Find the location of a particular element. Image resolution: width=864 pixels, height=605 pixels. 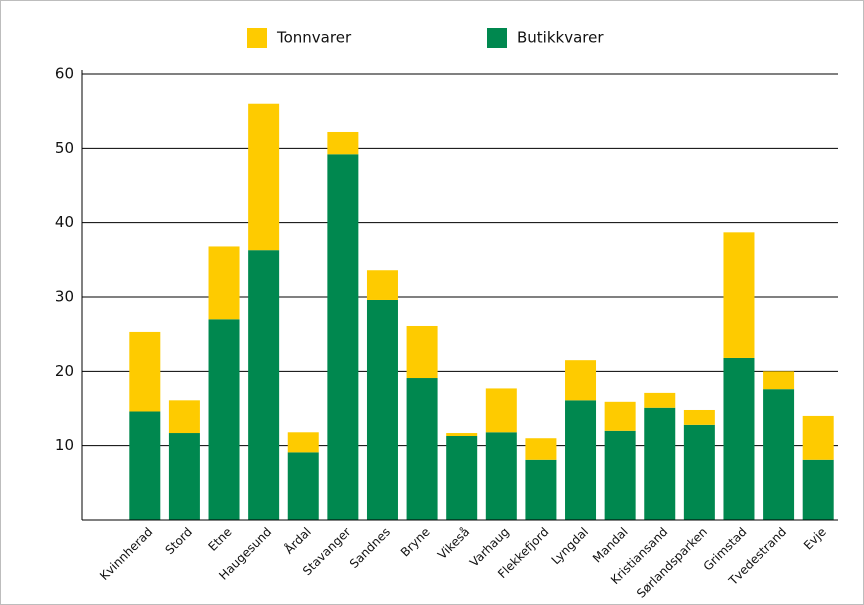

y-tick-label: 20 is located at coordinates (64, 371).